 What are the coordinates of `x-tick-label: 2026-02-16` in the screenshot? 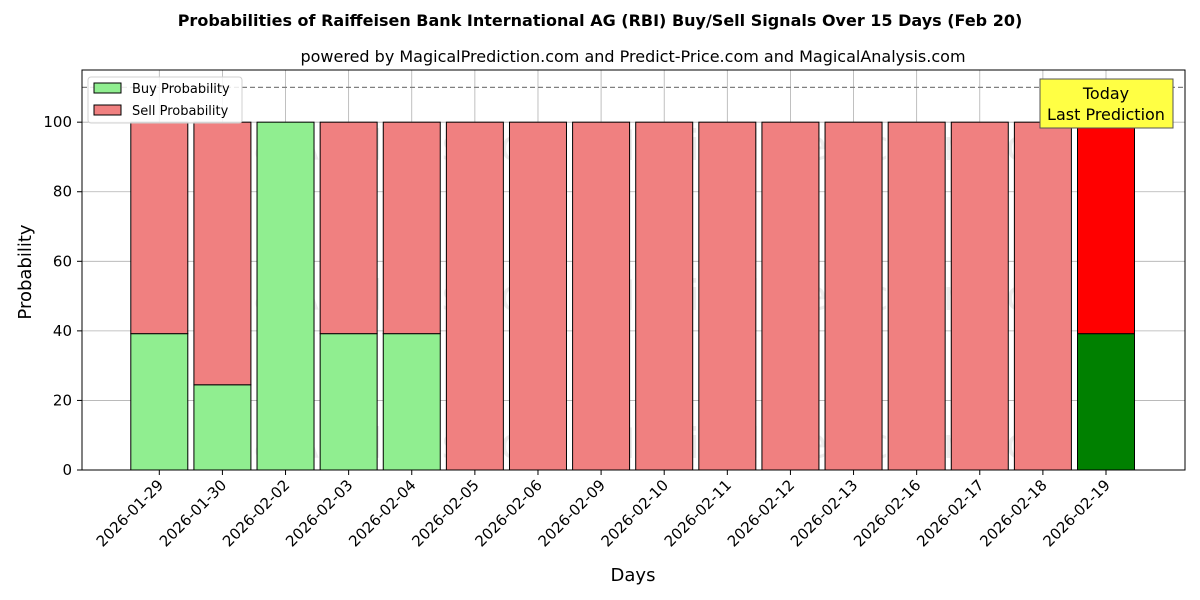 It's located at (887, 513).